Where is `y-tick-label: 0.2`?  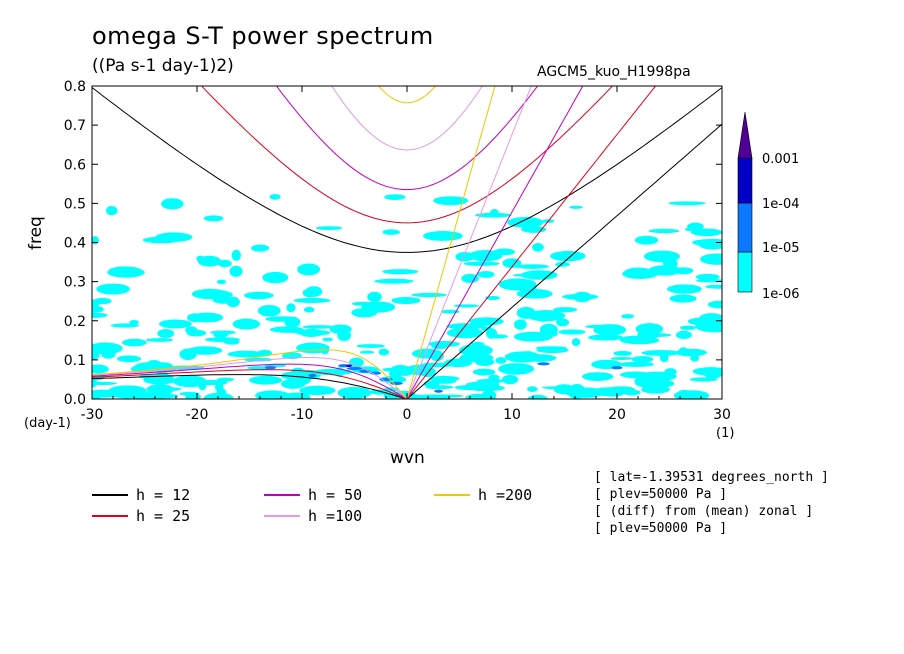
y-tick-label: 0.2 is located at coordinates (75, 322).